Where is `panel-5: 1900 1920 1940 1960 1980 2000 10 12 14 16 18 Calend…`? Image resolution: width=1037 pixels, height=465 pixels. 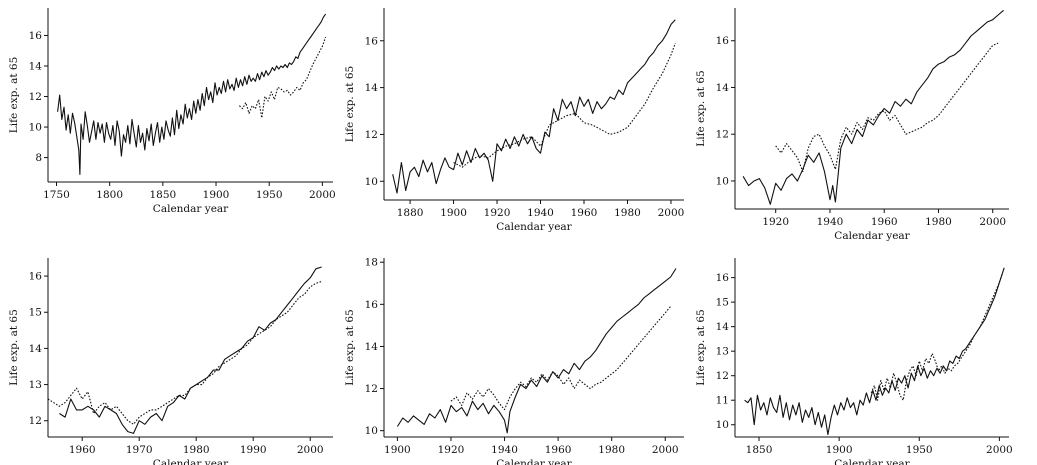
panel-5: 1900 1920 1940 1960 1980 2000 10 12 14 16 18 Calend… is located at coordinates (514, 361).